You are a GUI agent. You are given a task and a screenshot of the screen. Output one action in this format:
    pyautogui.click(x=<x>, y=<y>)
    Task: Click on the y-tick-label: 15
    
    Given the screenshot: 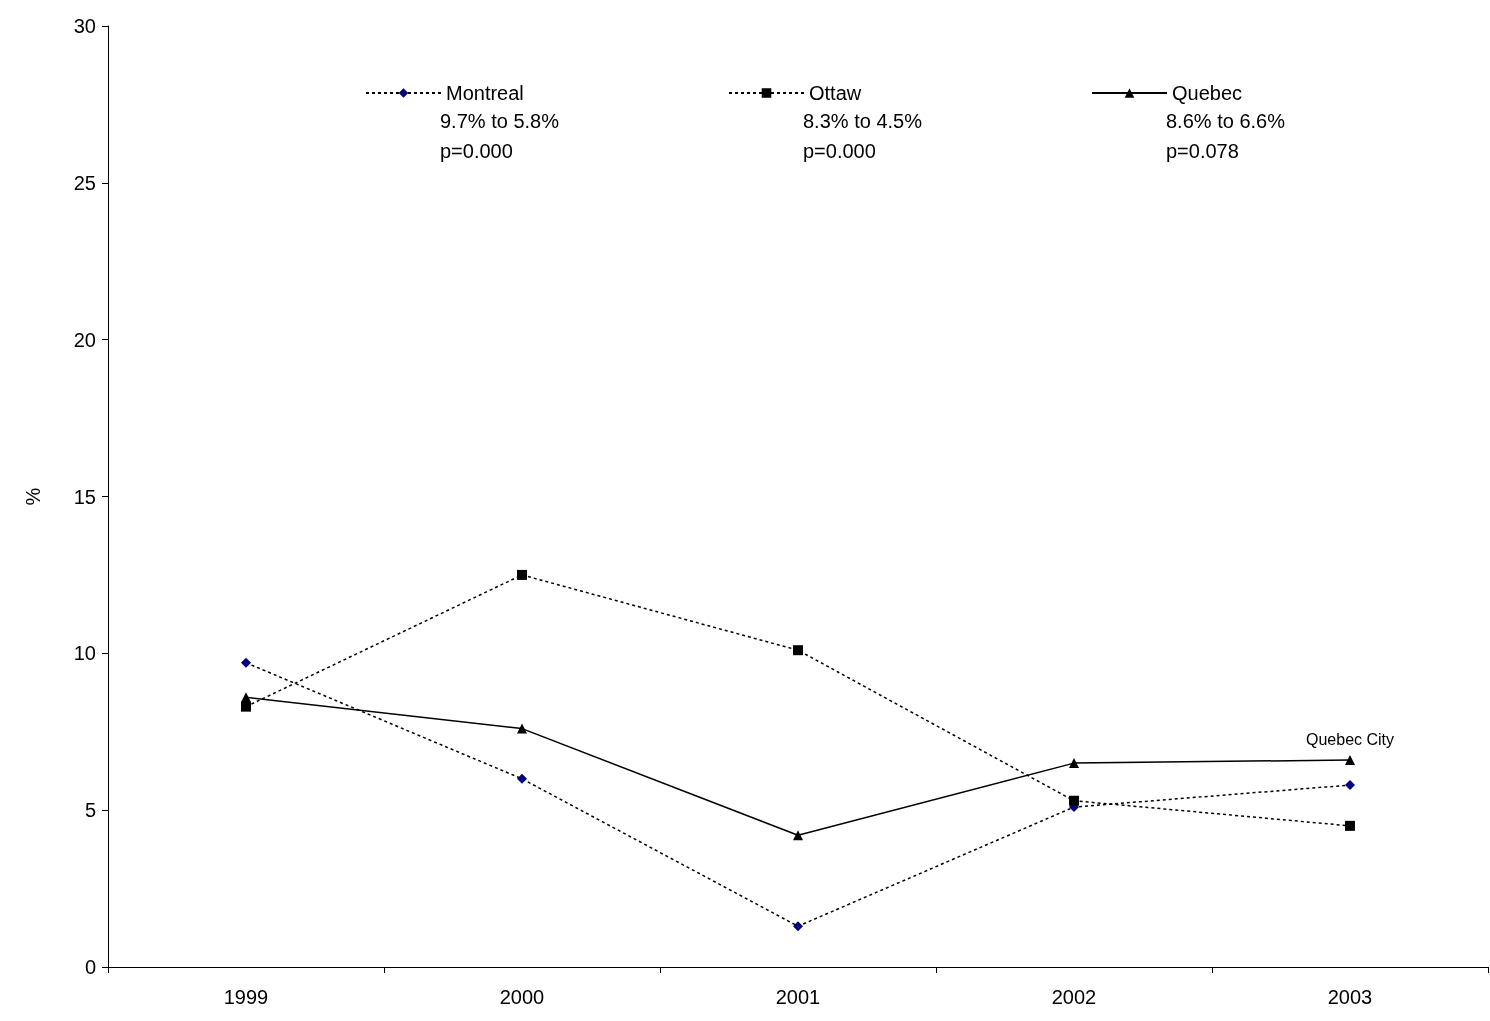 What is the action you would take?
    pyautogui.click(x=84, y=496)
    